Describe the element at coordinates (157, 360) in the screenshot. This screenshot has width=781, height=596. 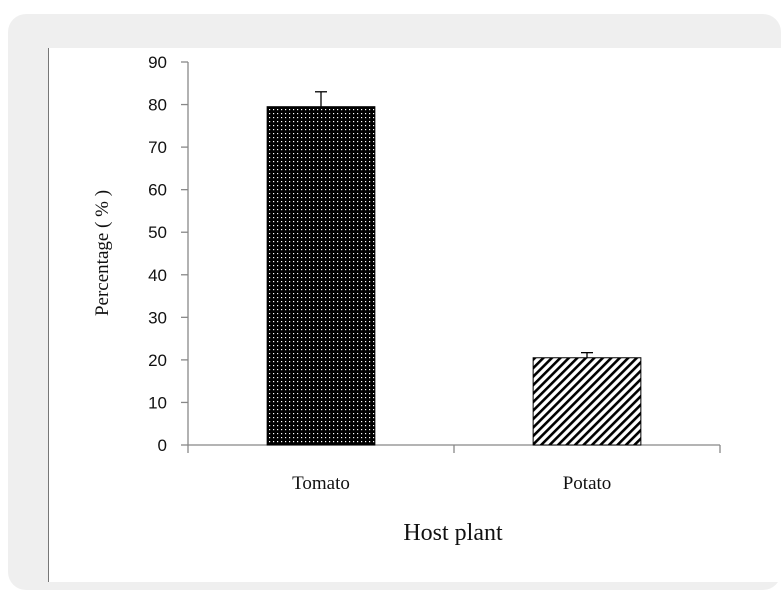
I see `y-tick-label: 20` at that location.